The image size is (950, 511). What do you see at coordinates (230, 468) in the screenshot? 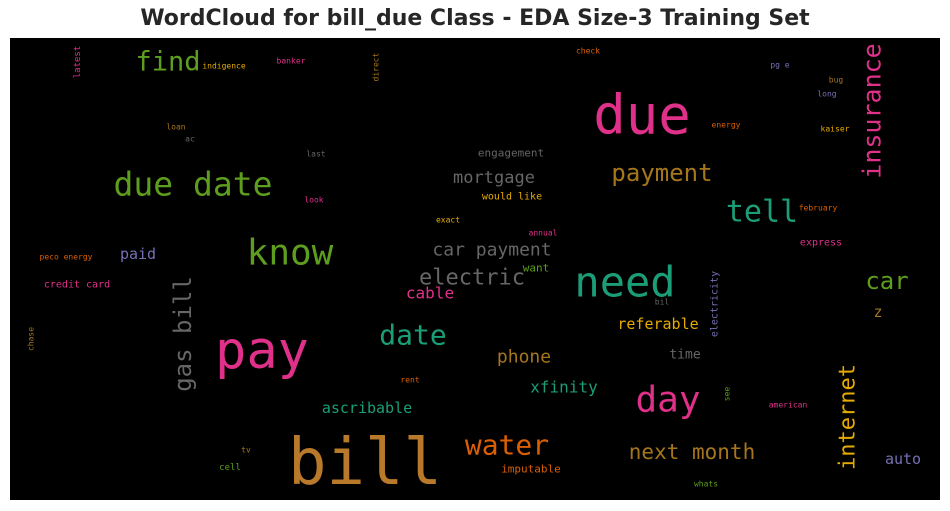
I see `word-cell: cell` at bounding box center [230, 468].